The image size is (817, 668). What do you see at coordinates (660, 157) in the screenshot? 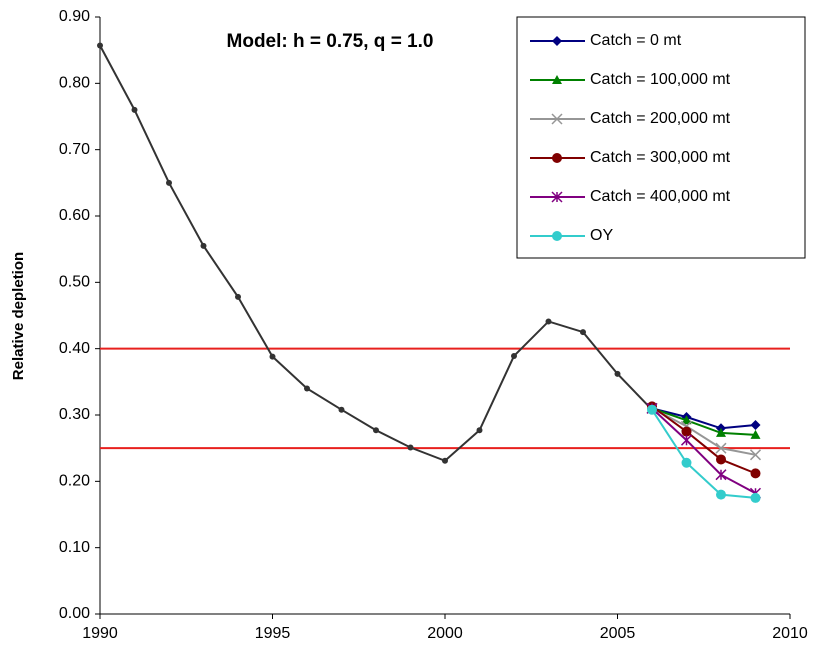
I see `legend-label: Catch = 300,000 mt` at bounding box center [660, 157].